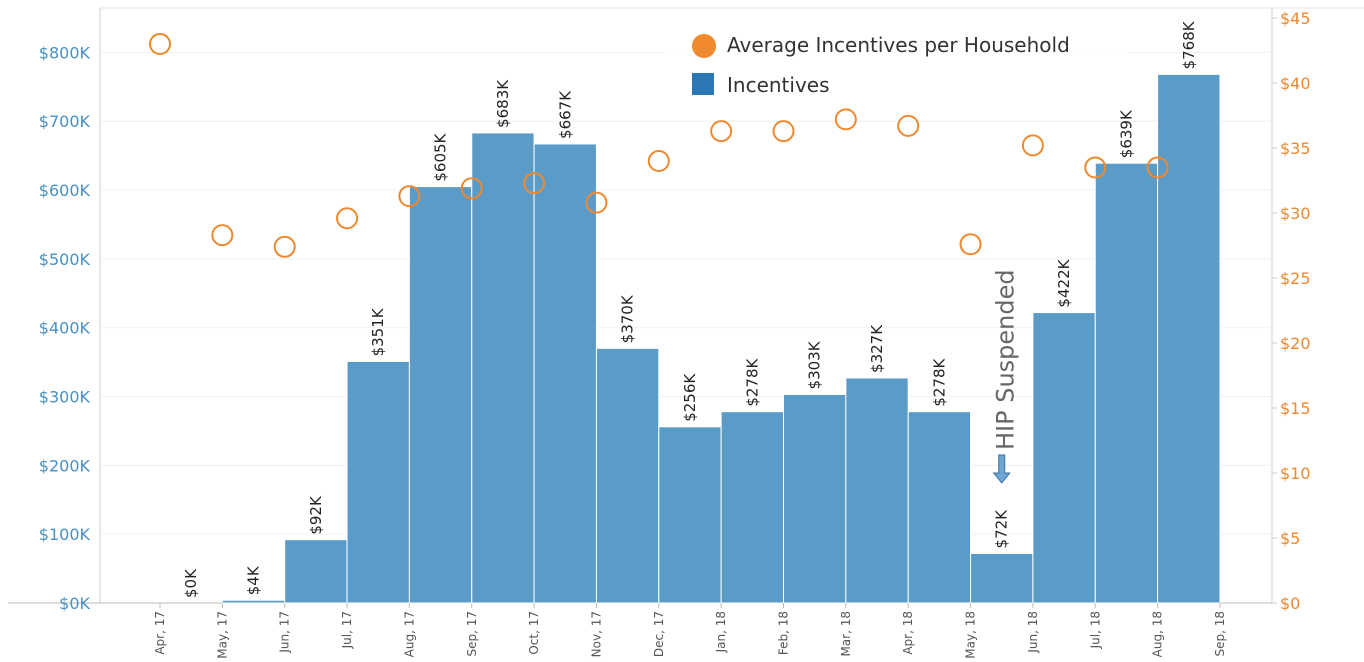  I want to click on x-tick-label: Sep, 18, so click(1220, 634).